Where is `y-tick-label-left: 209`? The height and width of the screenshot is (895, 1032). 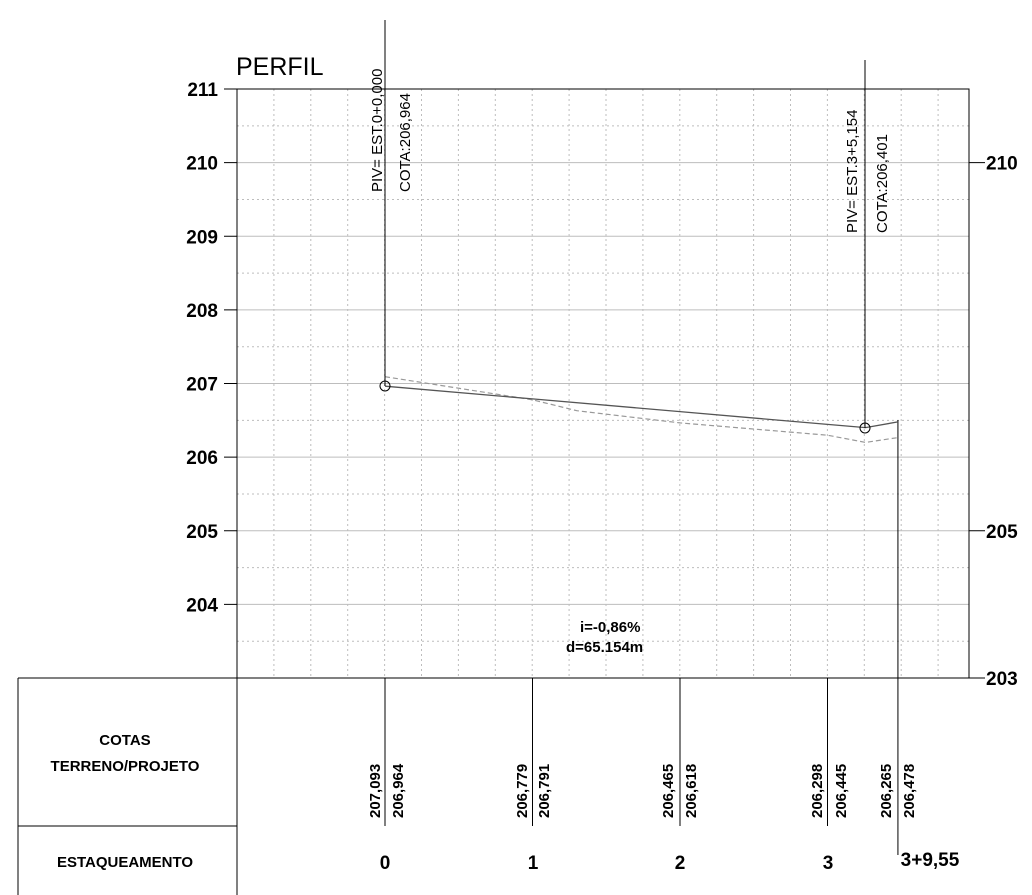
y-tick-label-left: 209 is located at coordinates (202, 237).